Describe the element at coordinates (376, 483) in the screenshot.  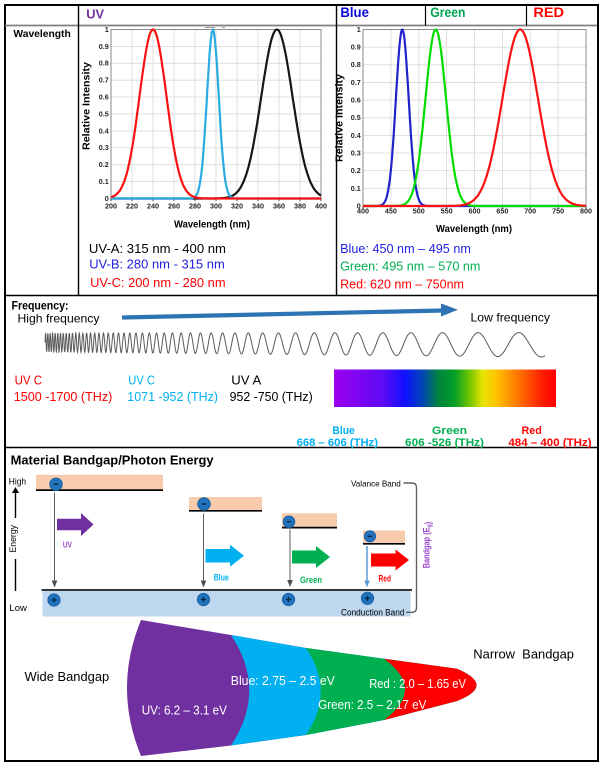
I see `svg-text: Valance Band` at that location.